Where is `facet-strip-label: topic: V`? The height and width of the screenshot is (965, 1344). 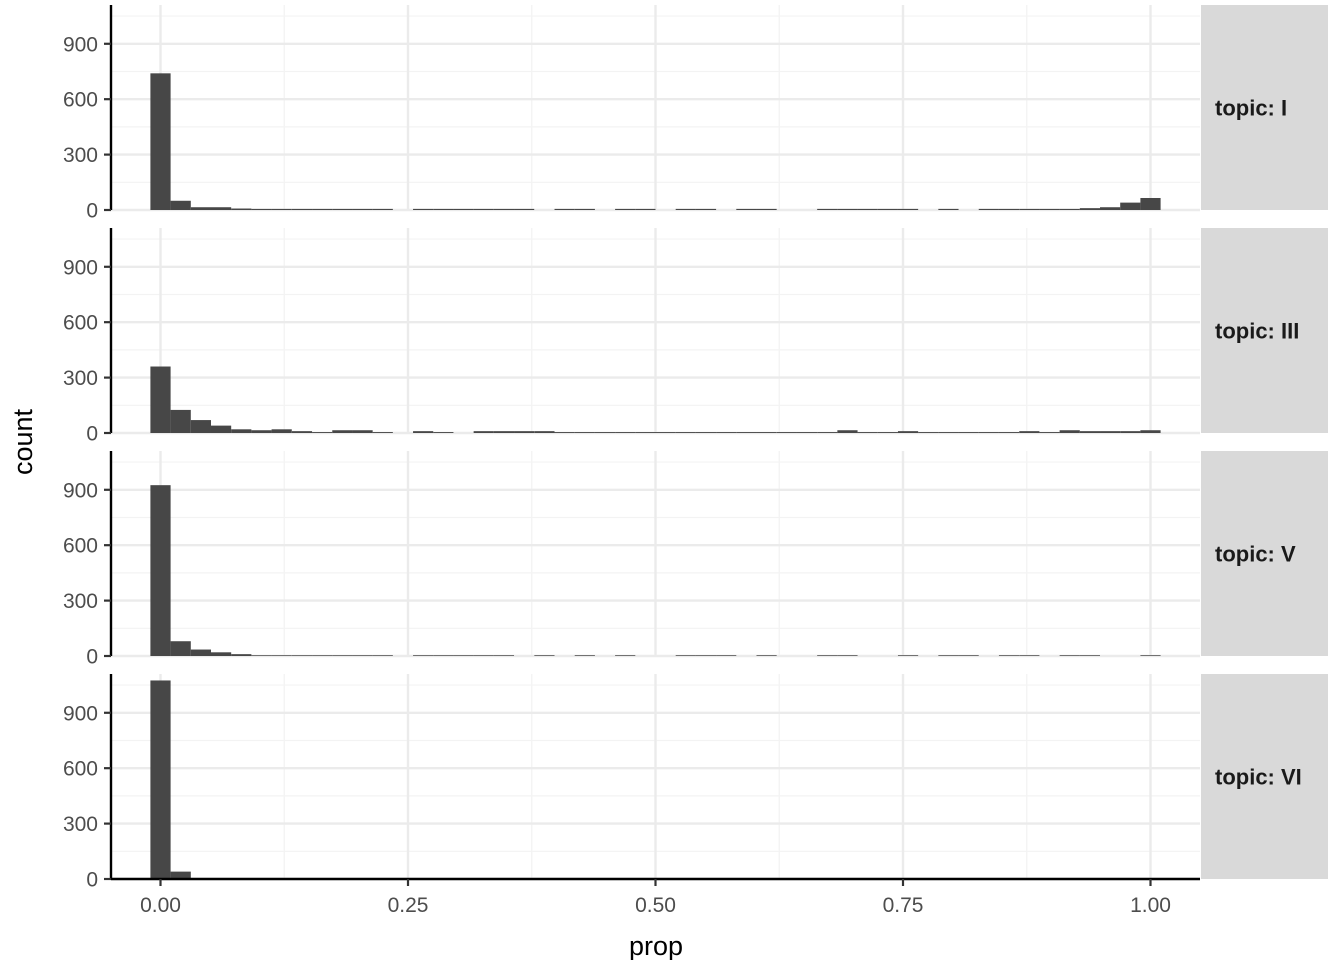
facet-strip-label: topic: V is located at coordinates (1255, 554).